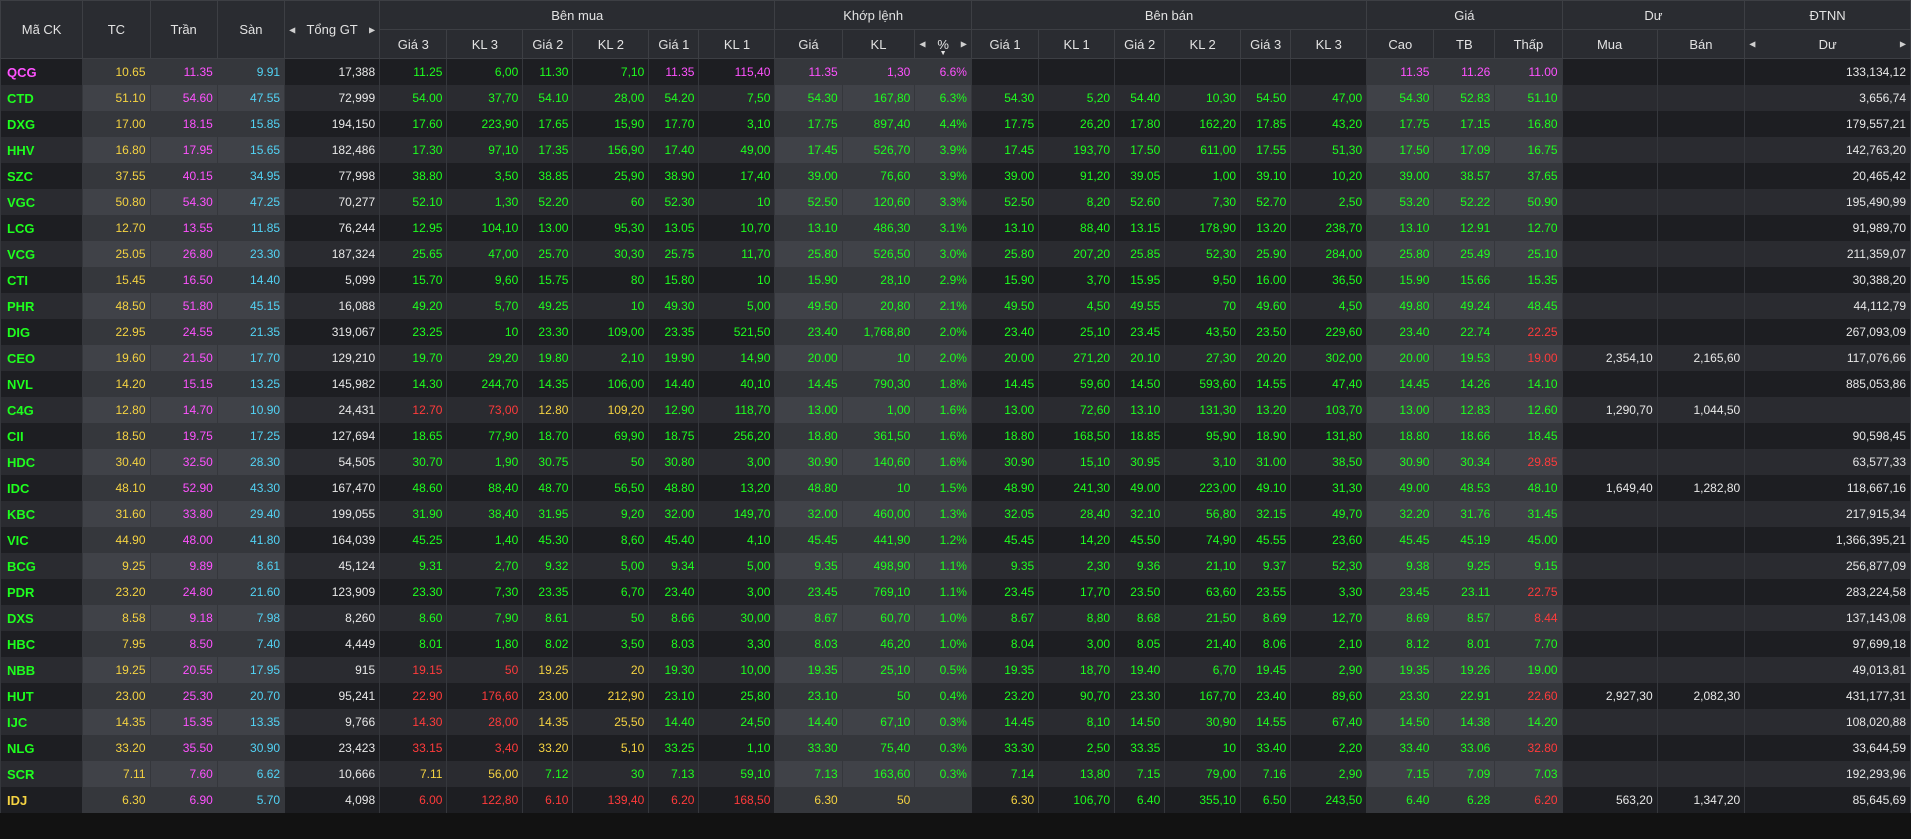 This screenshot has height=839, width=1911. I want to click on col-match-pct: ◀ % ▼ ▶, so click(943, 44).